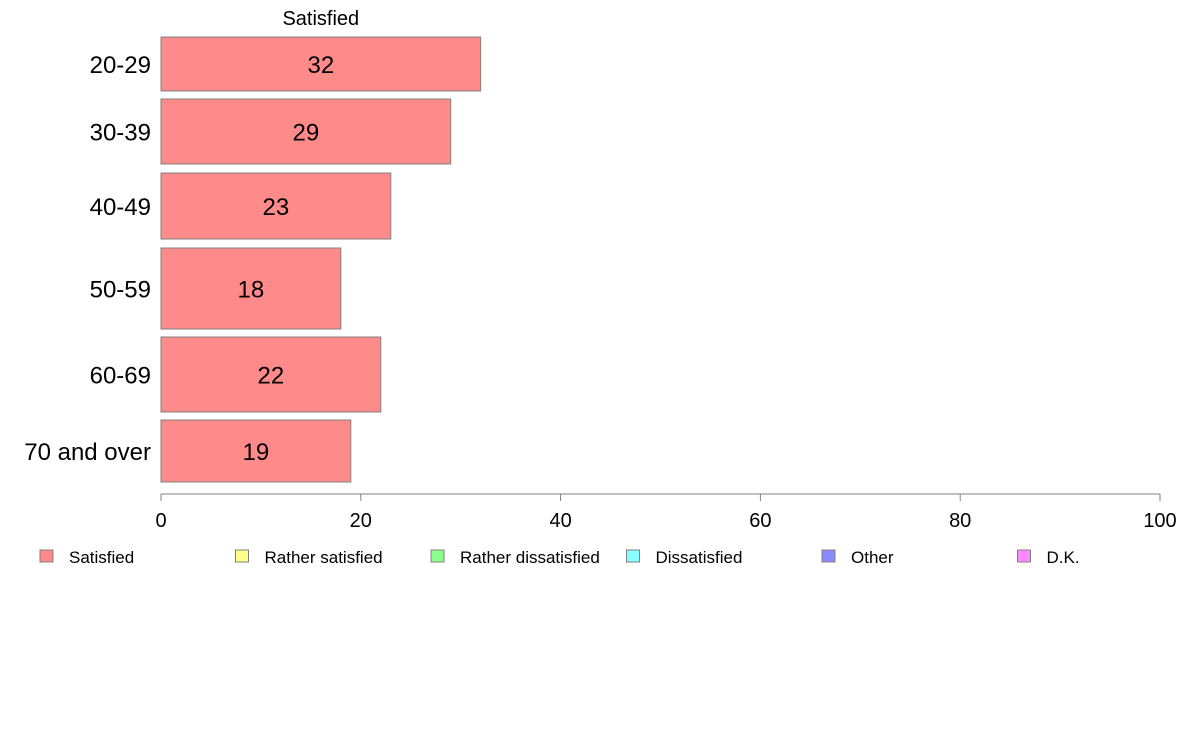 Image resolution: width=1188 pixels, height=736 pixels. I want to click on x-tick-label: 100, so click(1159, 521).